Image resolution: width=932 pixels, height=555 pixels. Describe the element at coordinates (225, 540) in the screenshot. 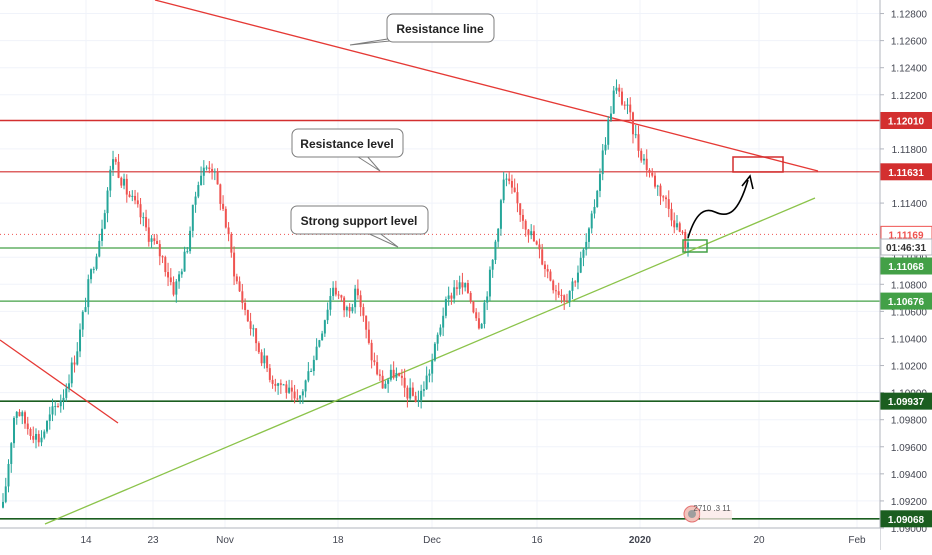

I see `time-tick-label: Nov` at that location.